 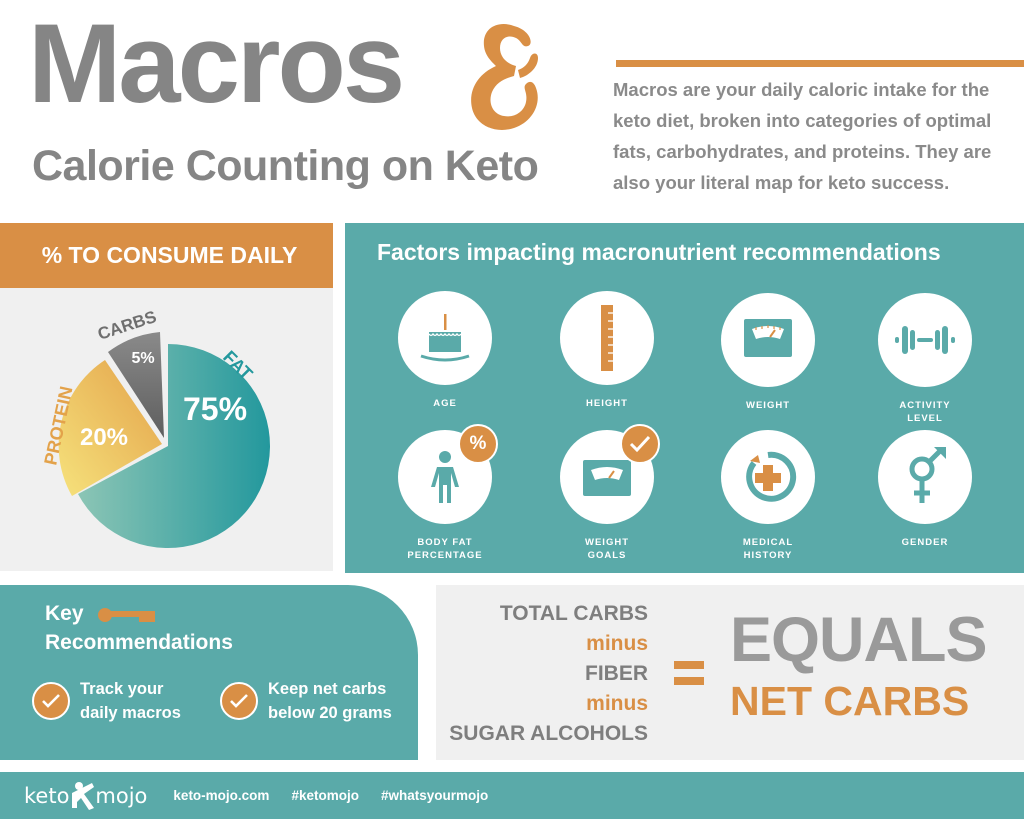 What do you see at coordinates (478, 444) in the screenshot?
I see `percent-badge: %` at bounding box center [478, 444].